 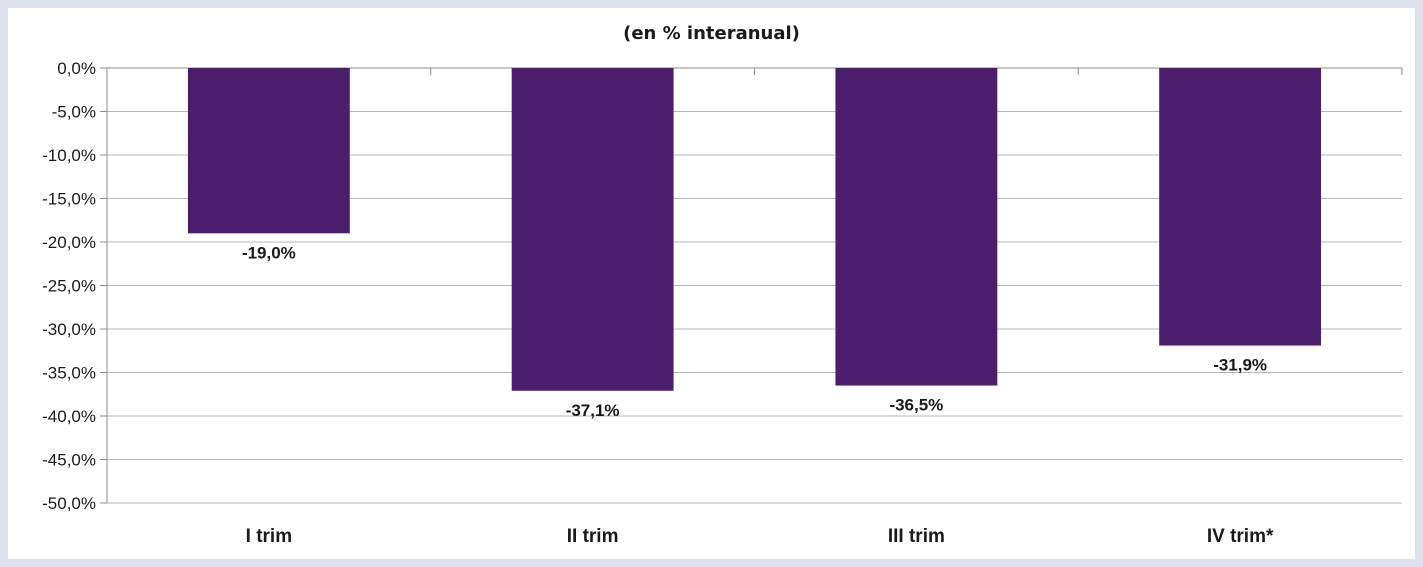 I want to click on x-tick-label: II trim, so click(x=593, y=536).